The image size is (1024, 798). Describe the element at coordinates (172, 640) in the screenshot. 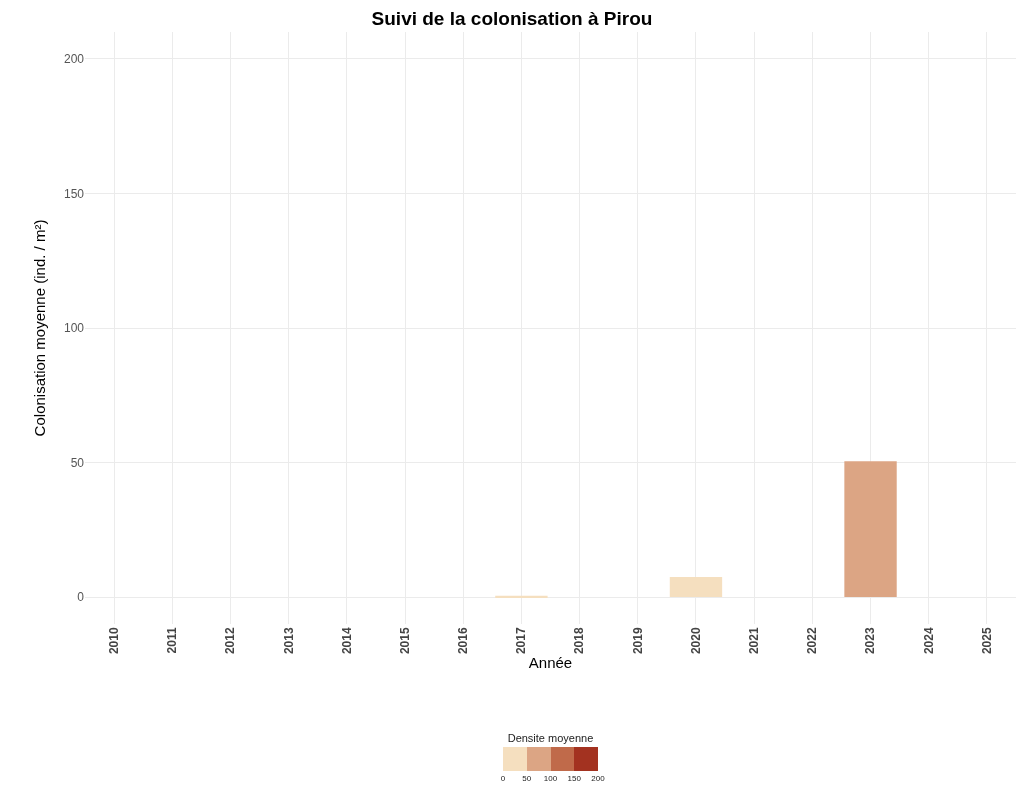

I see `x-tick-label: 2011` at that location.